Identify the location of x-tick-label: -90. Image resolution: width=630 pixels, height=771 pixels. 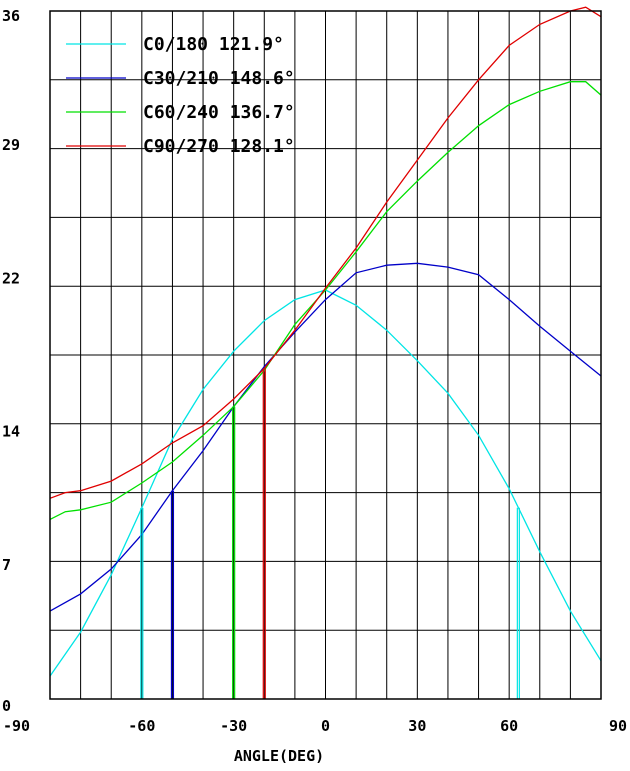
(16, 726).